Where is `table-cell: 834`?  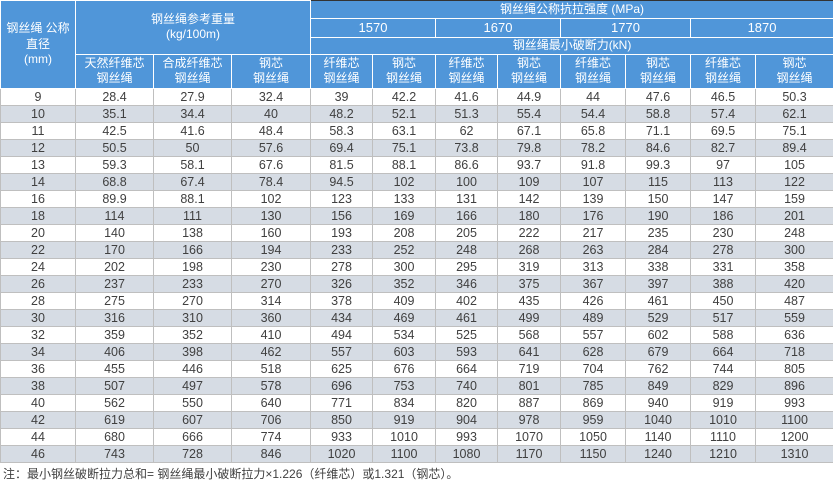
table-cell: 834 is located at coordinates (404, 402).